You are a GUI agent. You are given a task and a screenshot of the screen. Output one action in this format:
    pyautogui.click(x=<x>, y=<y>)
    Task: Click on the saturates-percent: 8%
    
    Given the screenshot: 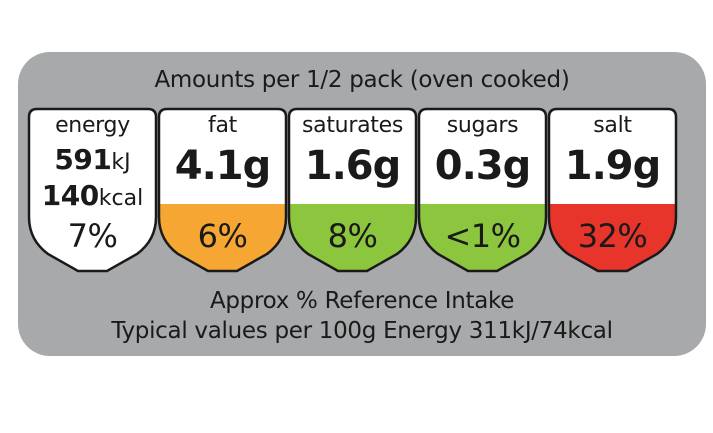 What is the action you would take?
    pyautogui.click(x=352, y=236)
    